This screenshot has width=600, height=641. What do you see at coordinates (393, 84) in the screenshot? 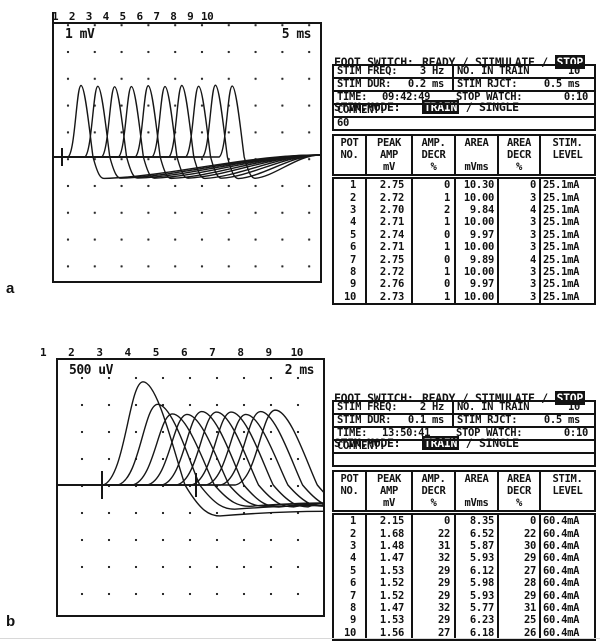
I see `stim-dur-cell: STIM DUR: 0.2 ms` at bounding box center [393, 84].